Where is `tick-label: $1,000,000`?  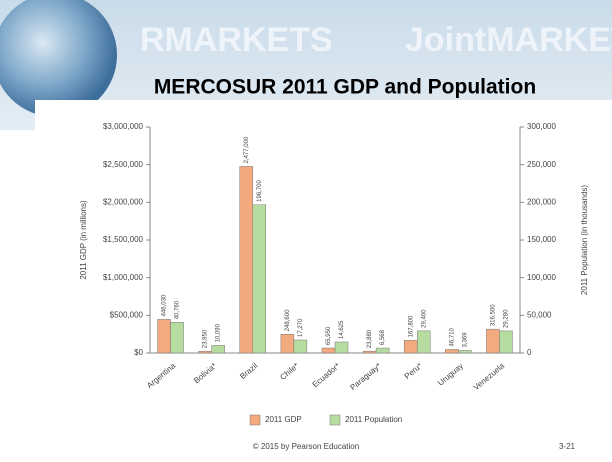
tick-label: $1,000,000 is located at coordinates (123, 277).